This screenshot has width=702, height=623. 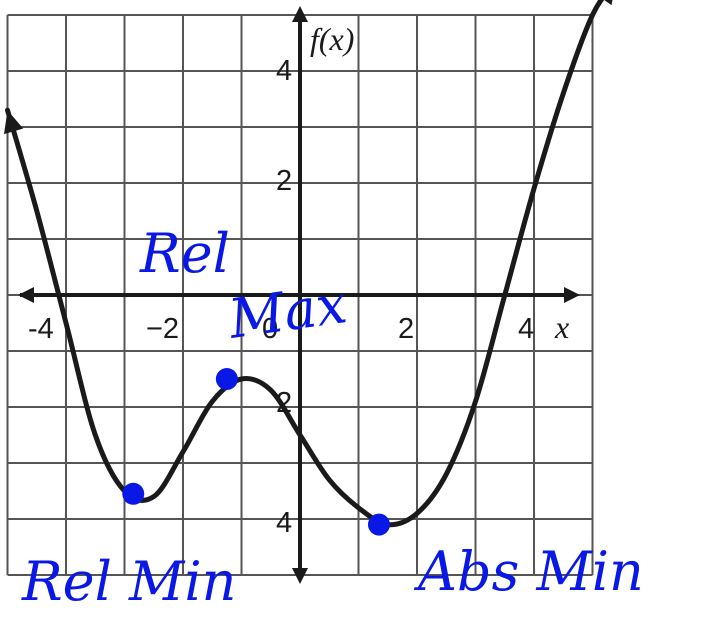 I want to click on rel-max-point, so click(x=226, y=379).